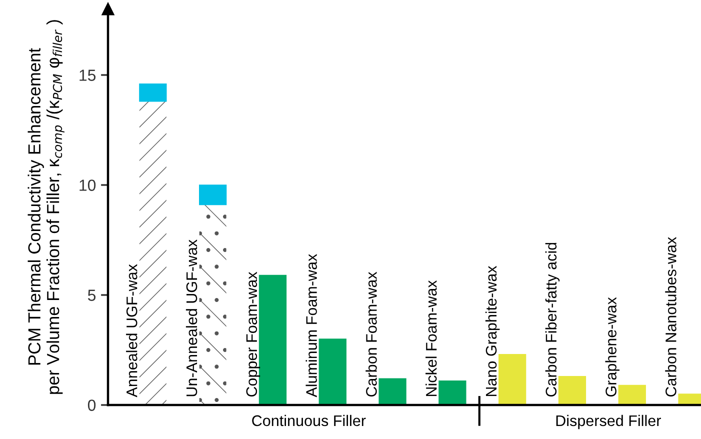 This screenshot has width=701, height=439. I want to click on x-tick-label: Aluminum Foam-wax, so click(311, 326).